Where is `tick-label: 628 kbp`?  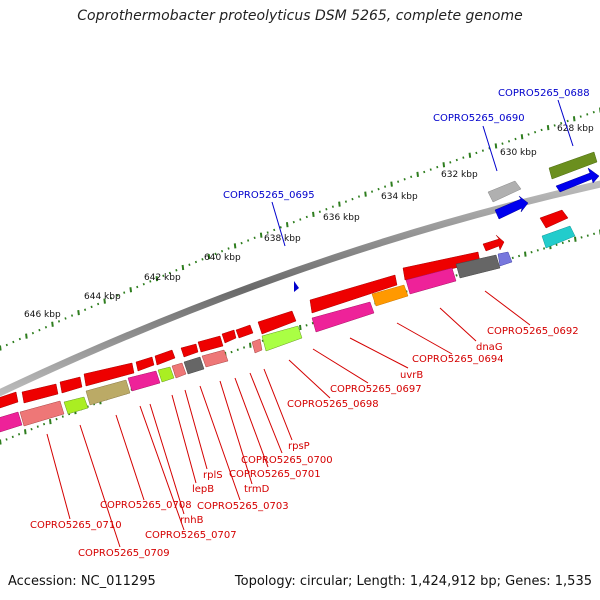
tick-label: 628 kbp is located at coordinates (575, 129).